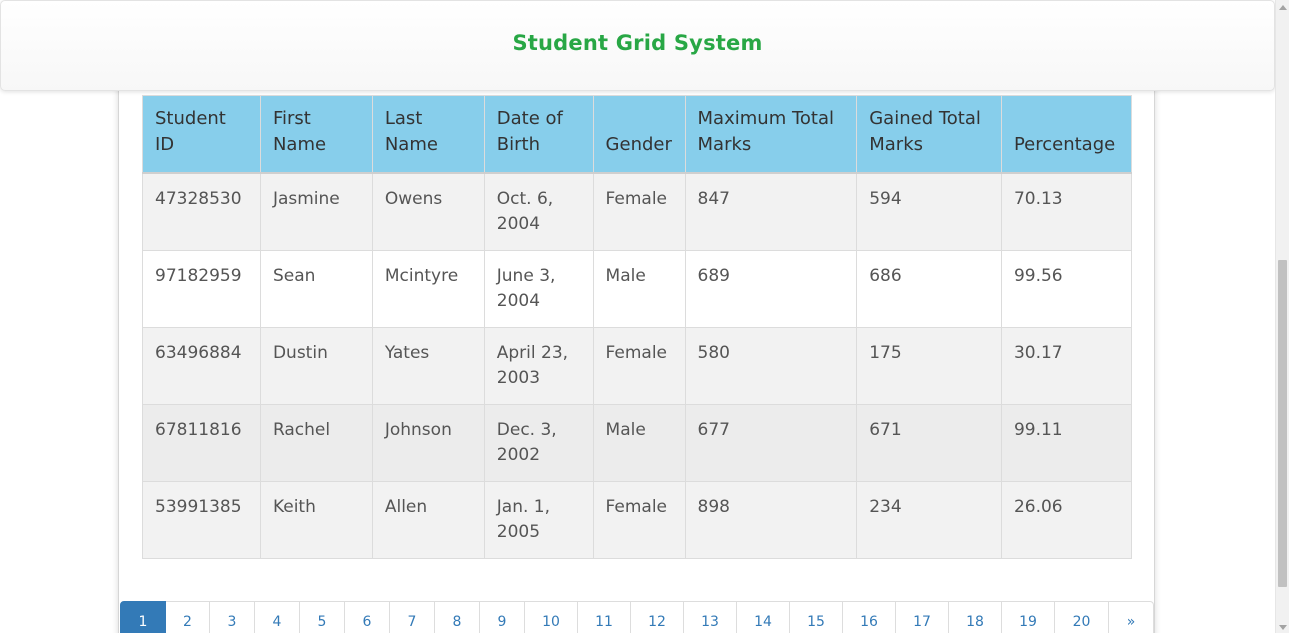  Describe the element at coordinates (428, 519) in the screenshot. I see `cell-last-name: Allen` at that location.